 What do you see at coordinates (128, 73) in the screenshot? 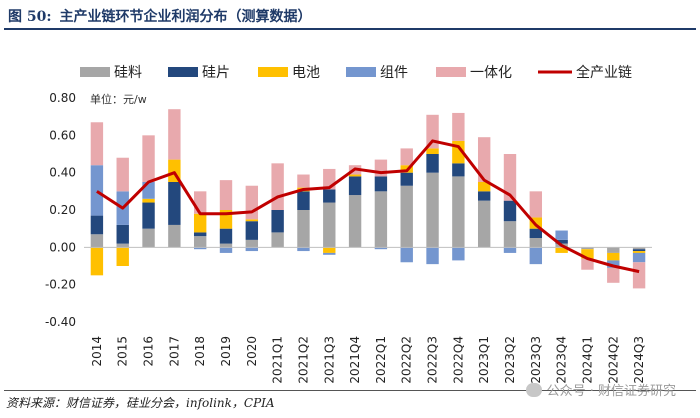
I see `legend-label: 硅料` at bounding box center [128, 73].